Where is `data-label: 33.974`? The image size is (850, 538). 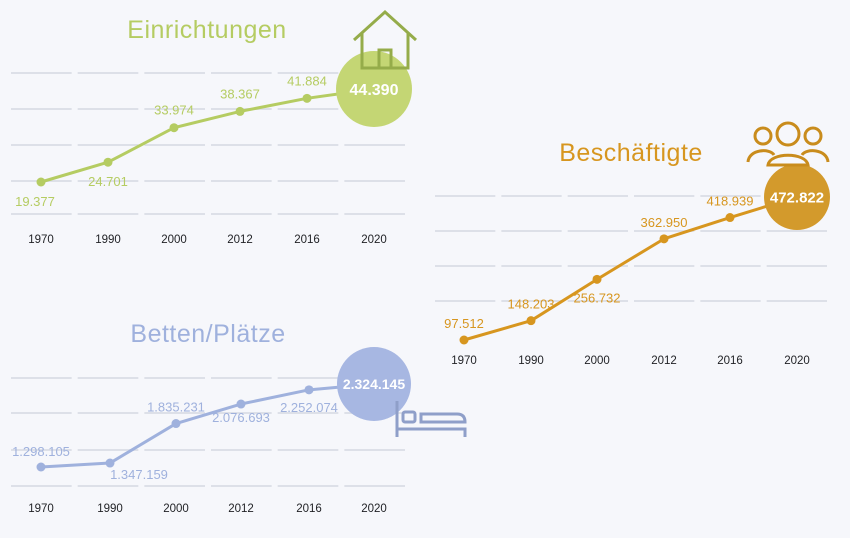
data-label: 33.974 is located at coordinates (174, 110).